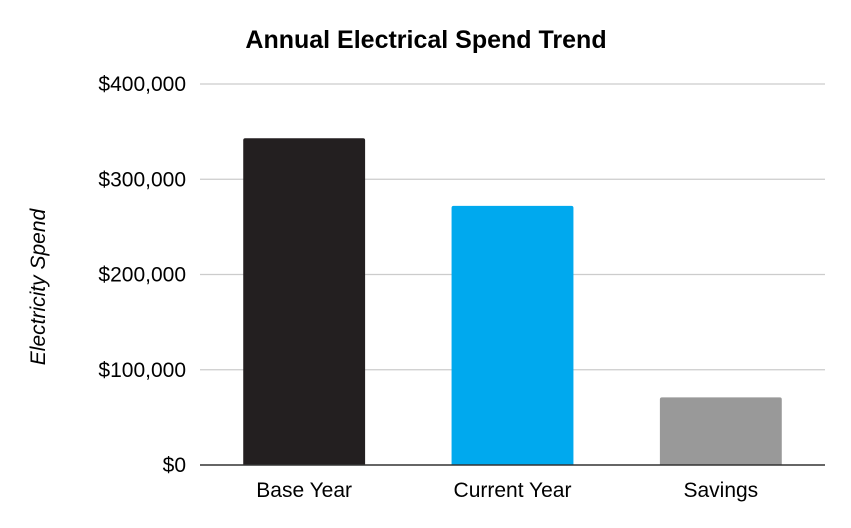  What do you see at coordinates (512, 335) in the screenshot?
I see `bar-current-year` at bounding box center [512, 335].